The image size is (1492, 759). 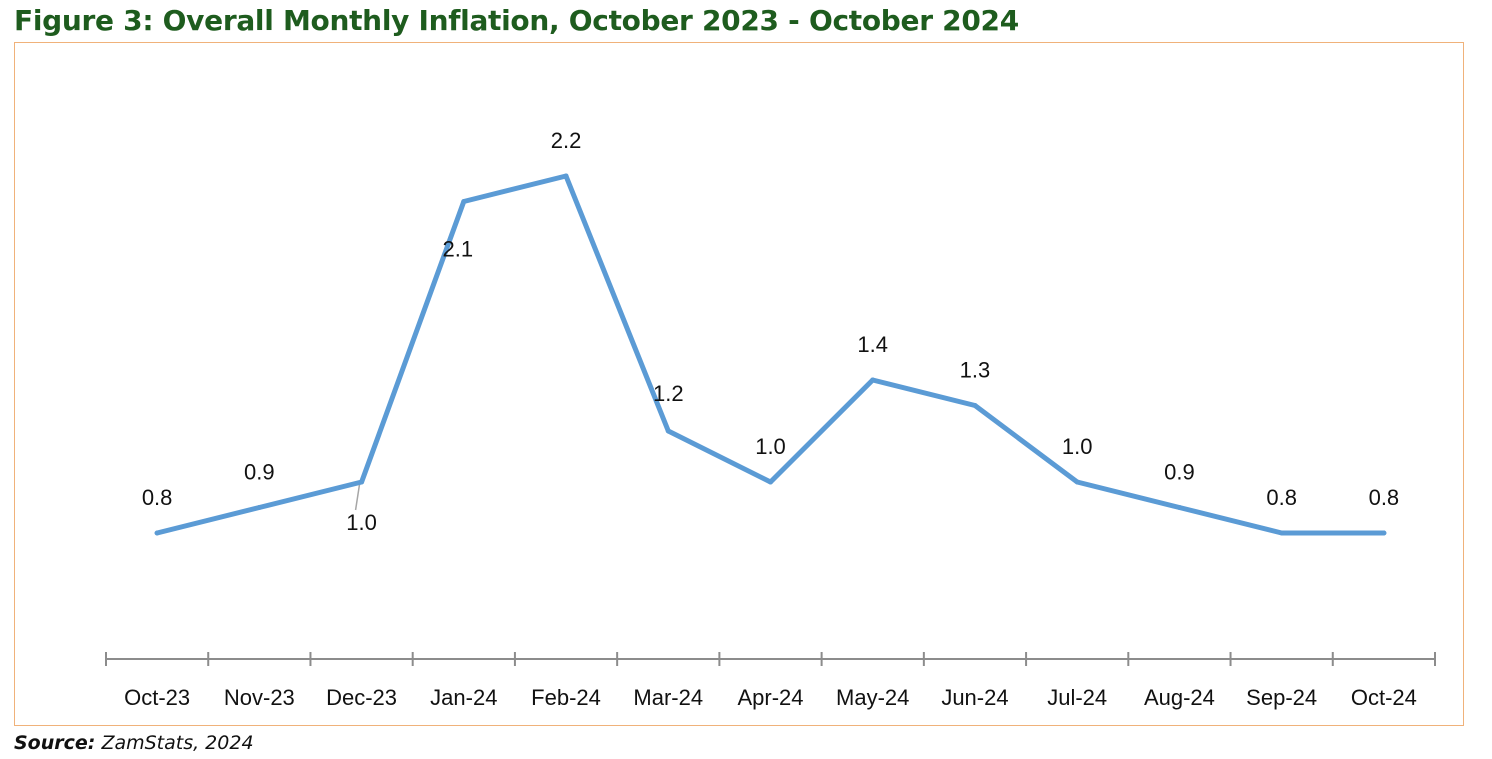 What do you see at coordinates (1077, 446) in the screenshot?
I see `data-label-jul-24: 1.0` at bounding box center [1077, 446].